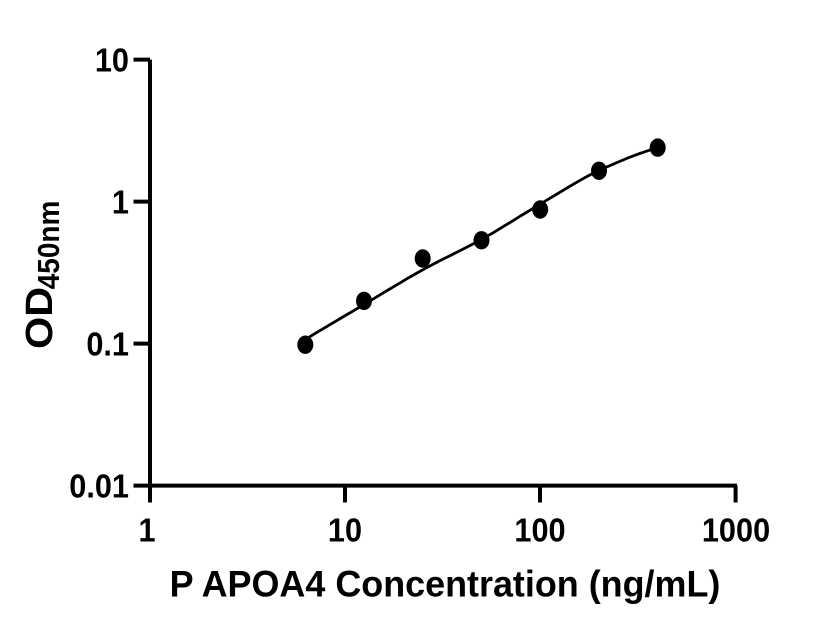 This screenshot has height=640, width=816. Describe the element at coordinates (539, 529) in the screenshot. I see `svg-text: 100` at that location.